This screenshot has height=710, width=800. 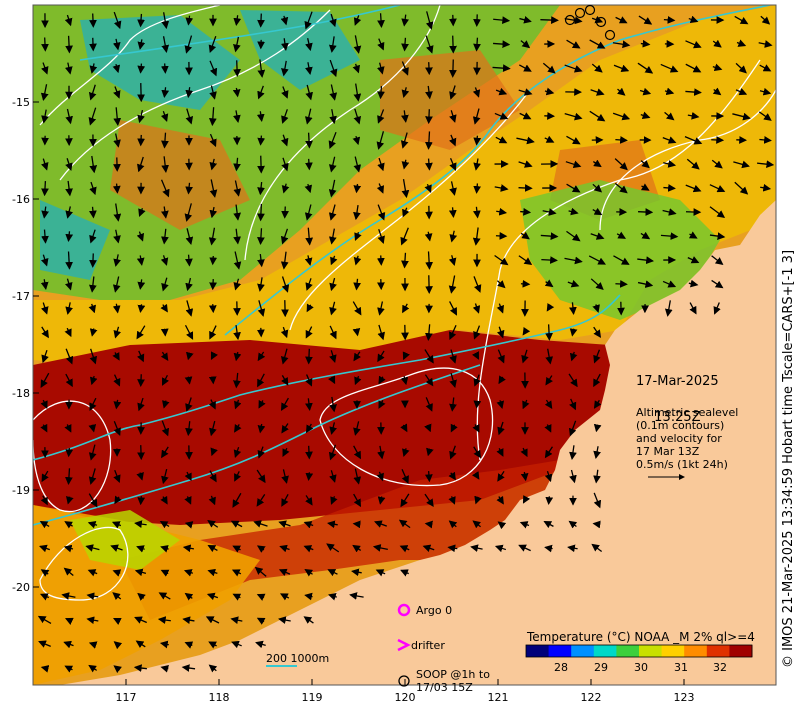 What do you see at coordinates (404, 645) in the screenshot?
I see `drifter-icon` at bounding box center [404, 645].